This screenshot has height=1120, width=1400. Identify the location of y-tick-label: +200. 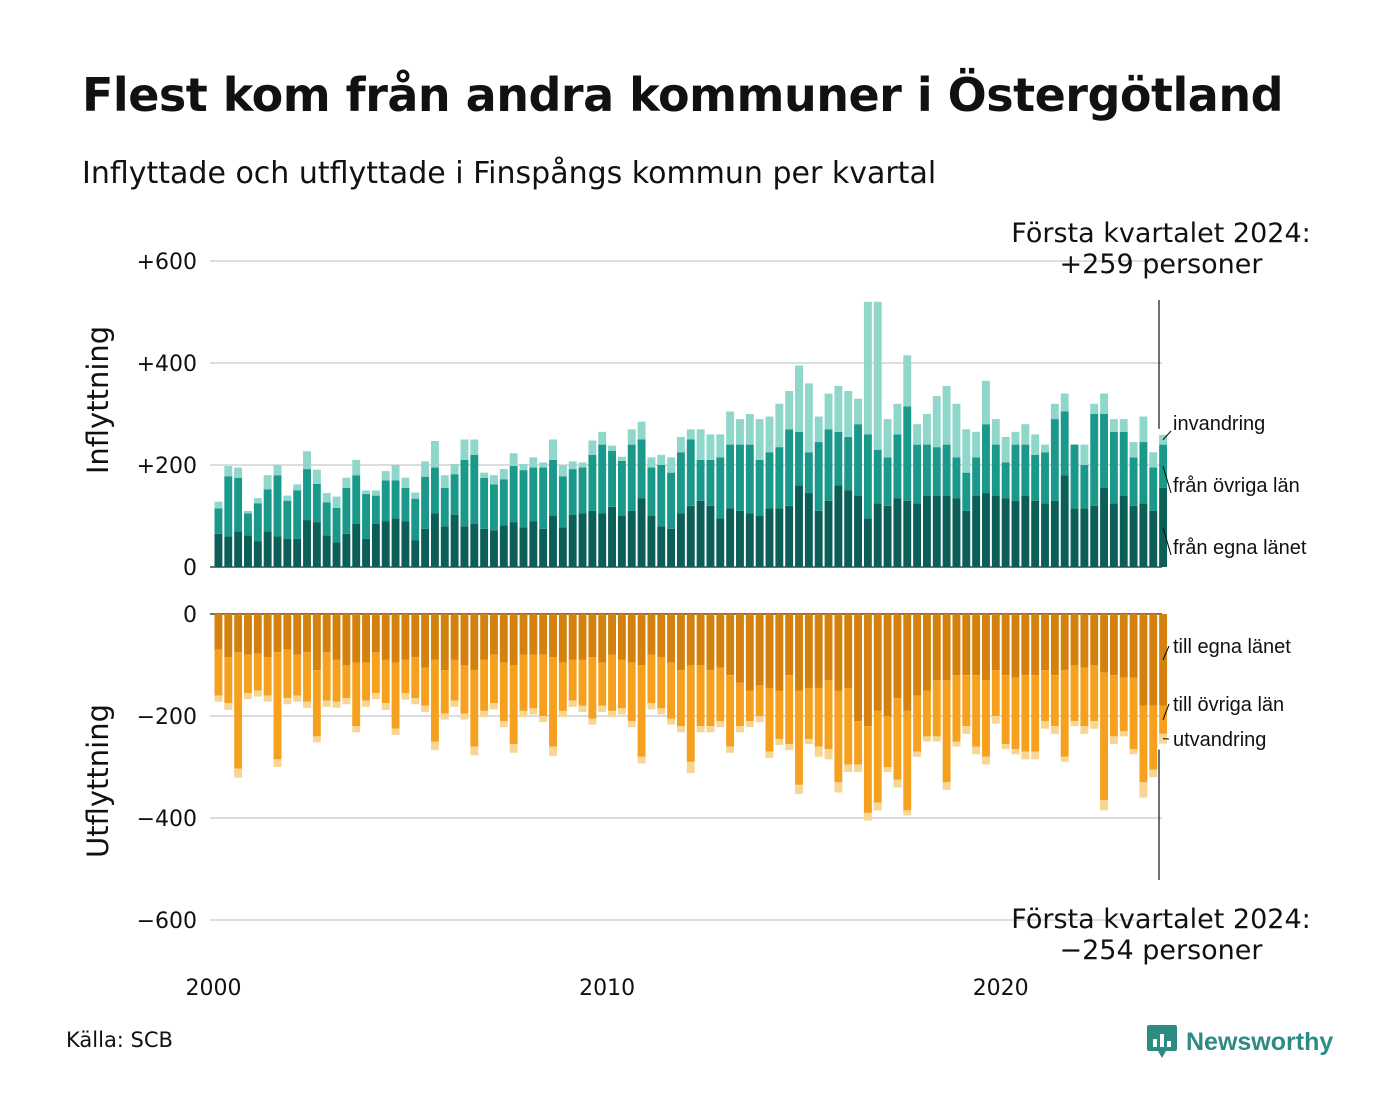
(167, 466).